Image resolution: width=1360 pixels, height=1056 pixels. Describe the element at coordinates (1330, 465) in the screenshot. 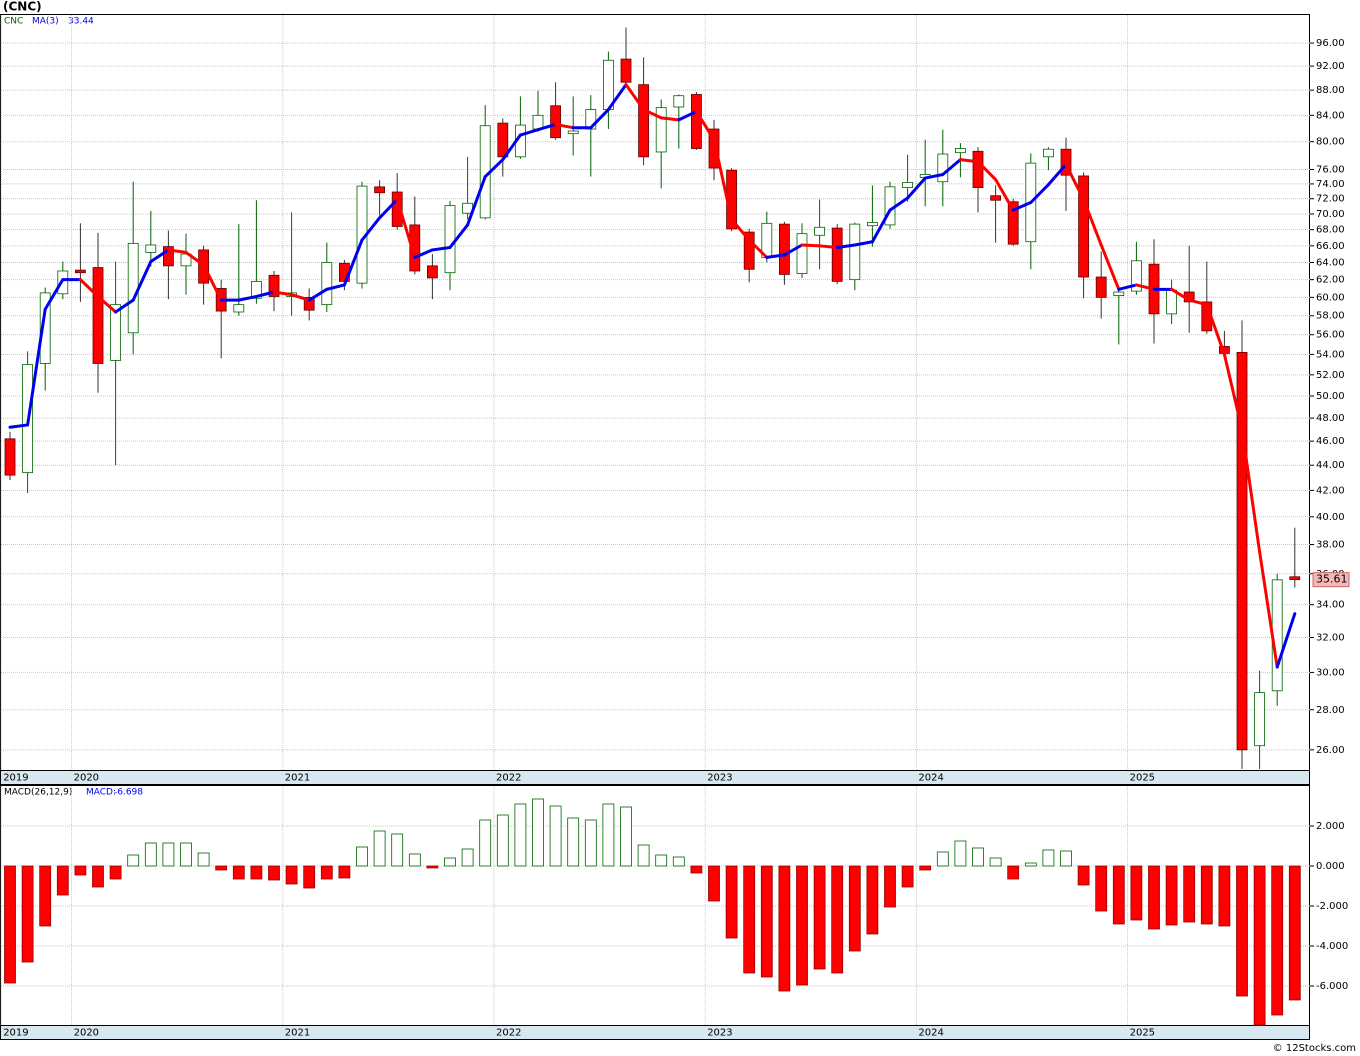

I see `y-tick-label: 44.00` at that location.